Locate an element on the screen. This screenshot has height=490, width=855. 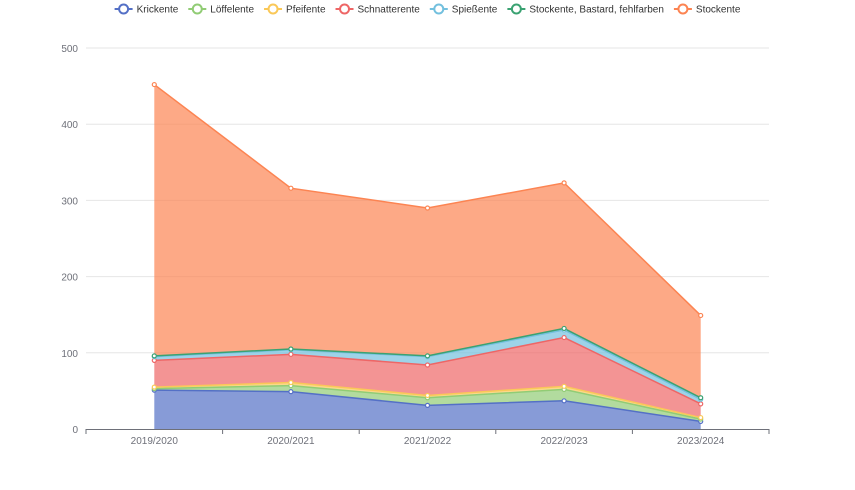
y-tick-label: 300 is located at coordinates (69, 201).